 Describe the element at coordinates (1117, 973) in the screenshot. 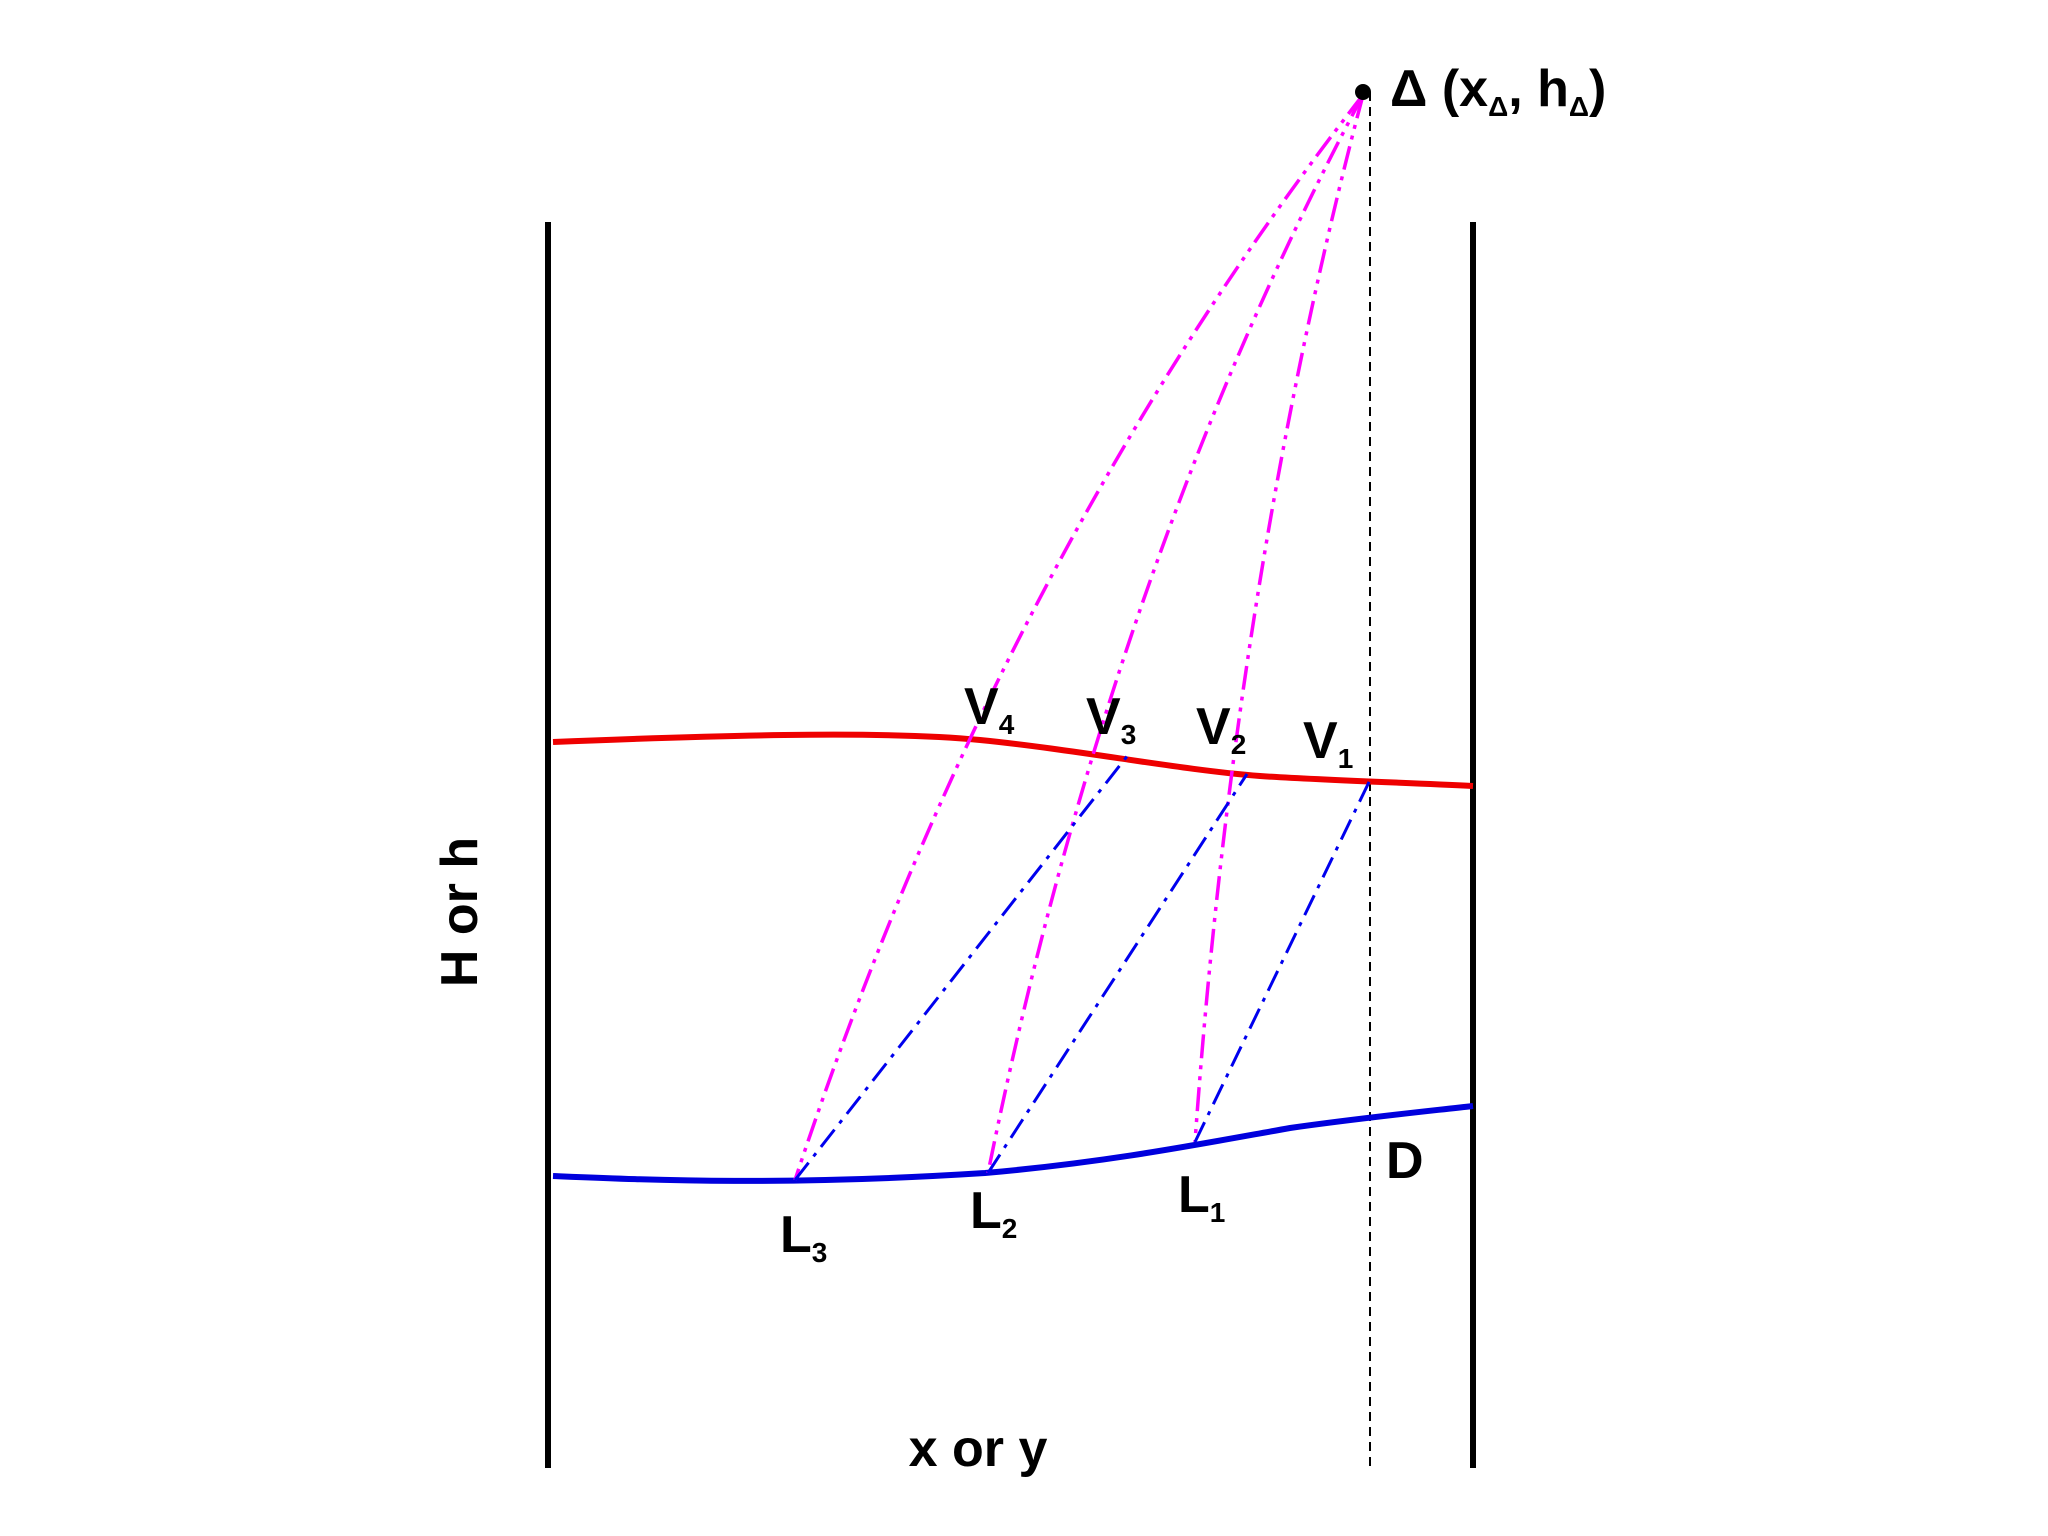

I see `blue-line-L2-V2` at that location.